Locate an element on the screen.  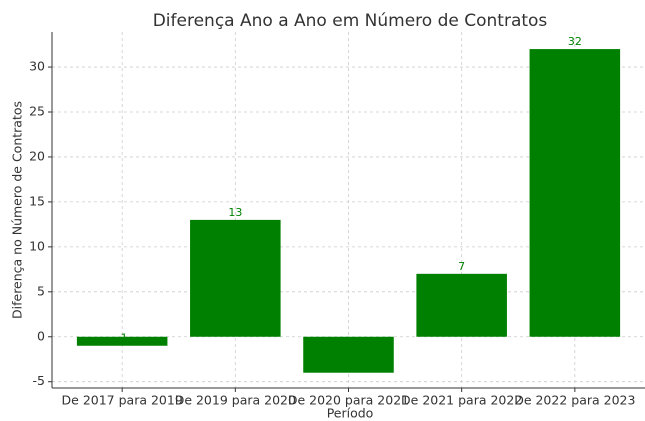
y-tick-label: 25 is located at coordinates (37, 111).